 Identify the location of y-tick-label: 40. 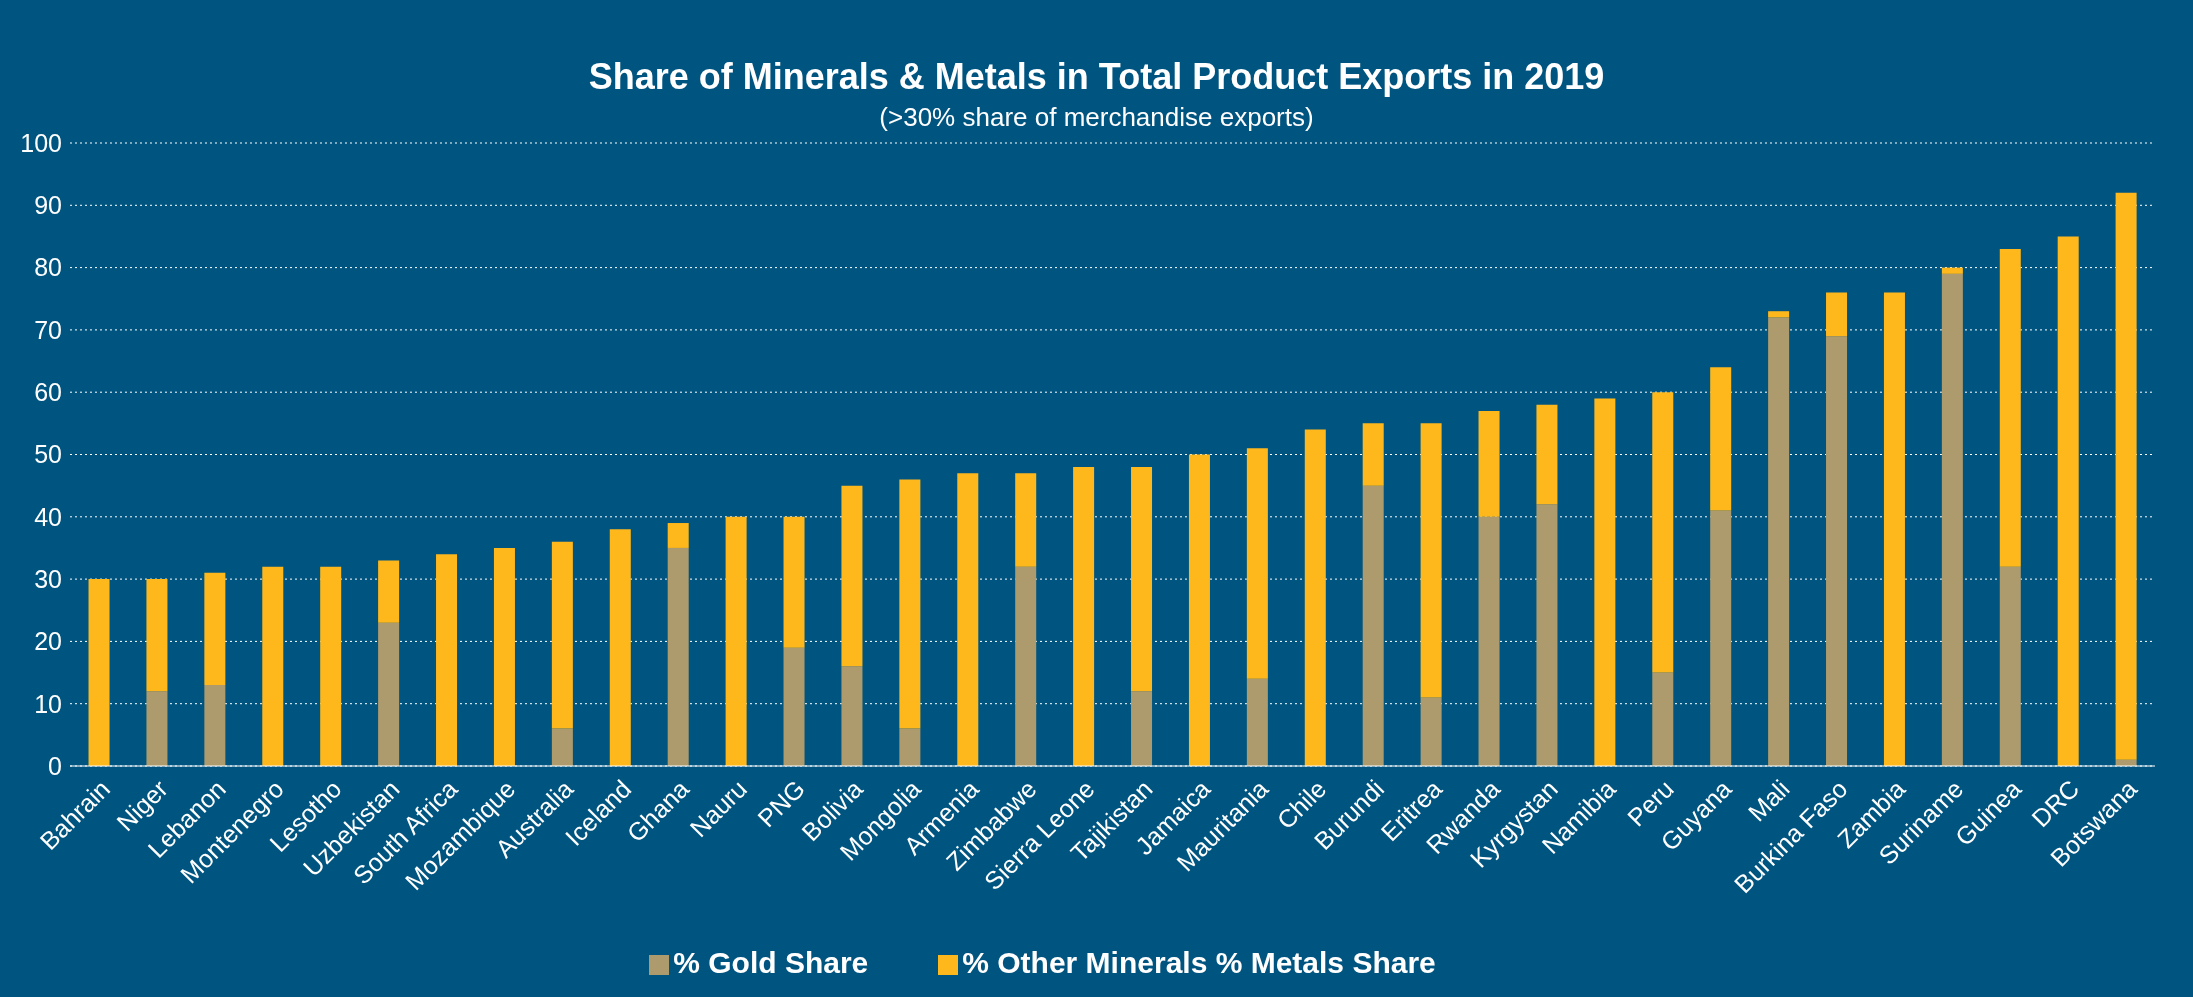
(48, 516).